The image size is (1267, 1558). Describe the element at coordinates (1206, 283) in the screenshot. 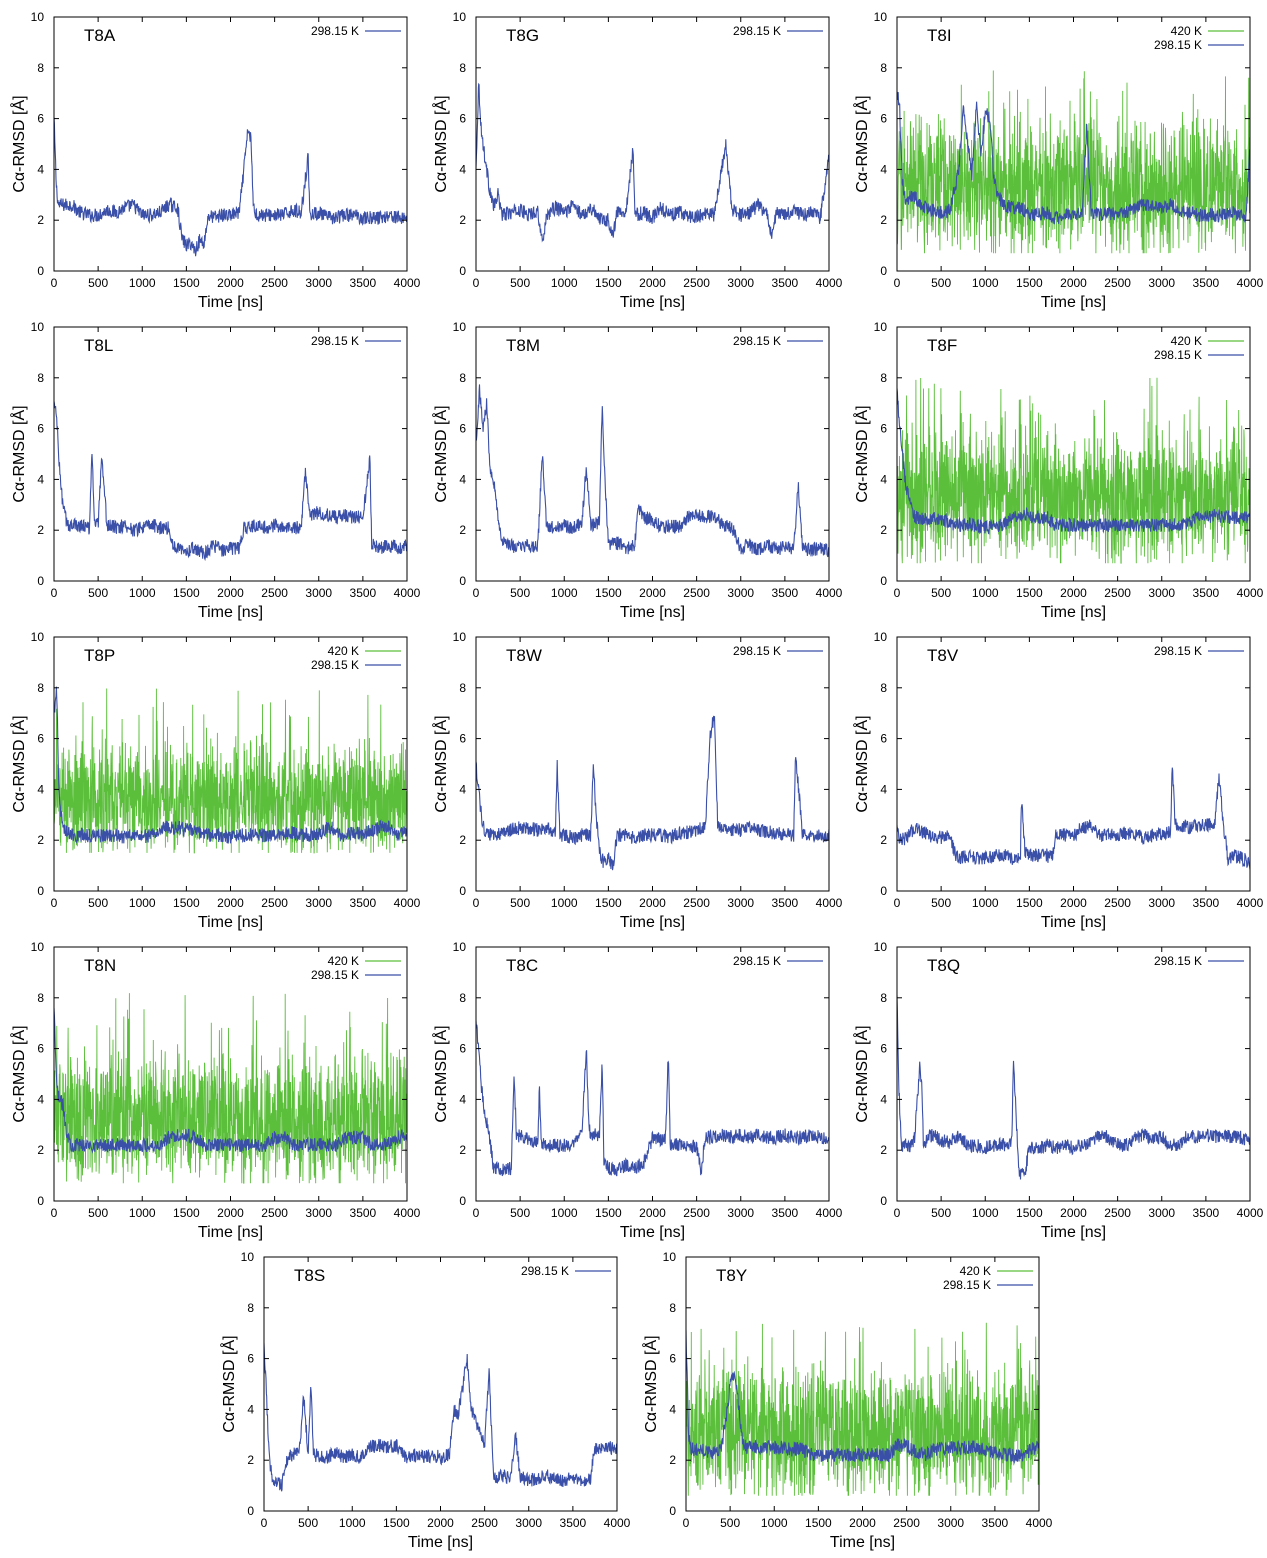

I see `x-tick-label: 3500` at that location.